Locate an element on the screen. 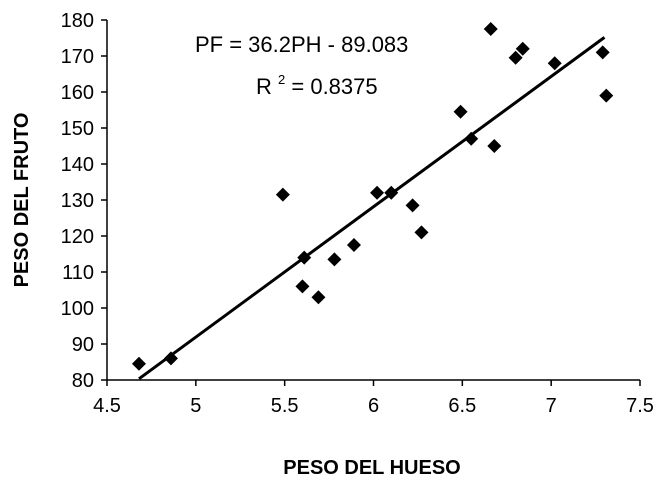 The image size is (664, 481). y-tick-label-120: 120 is located at coordinates (77, 237).